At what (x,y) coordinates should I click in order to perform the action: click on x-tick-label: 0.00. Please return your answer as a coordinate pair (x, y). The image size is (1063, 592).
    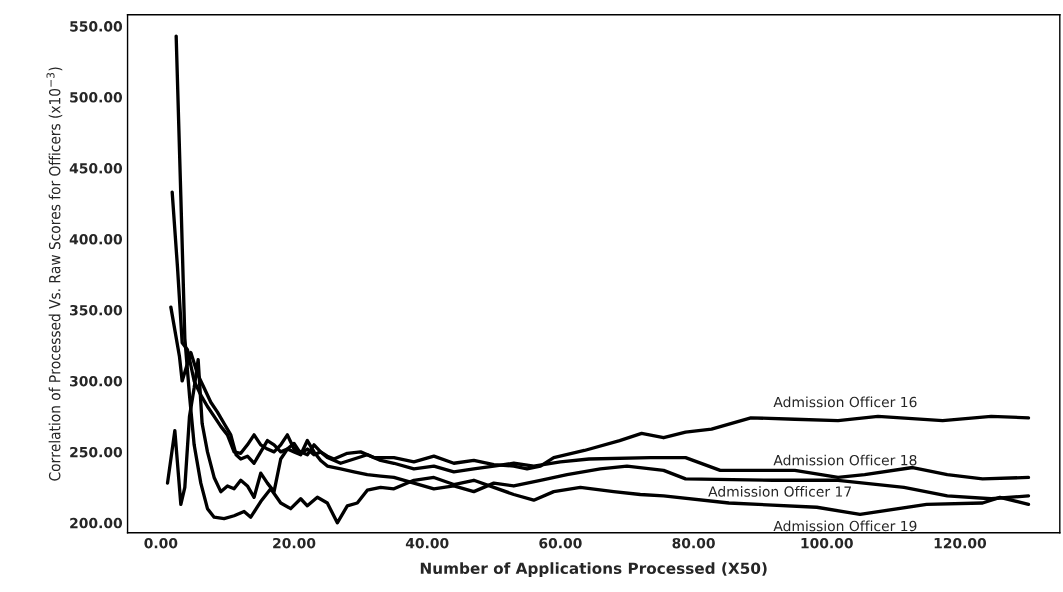
    Looking at the image, I should click on (161, 543).